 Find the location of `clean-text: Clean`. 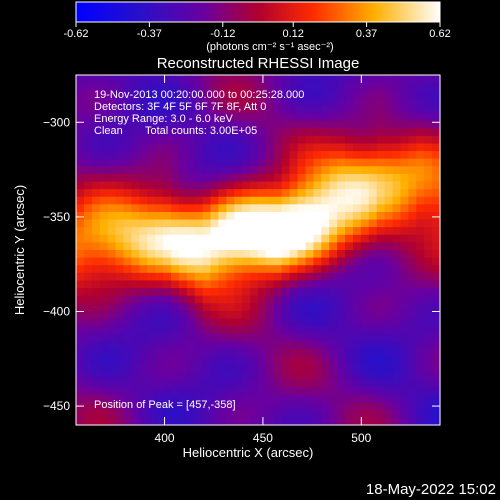

clean-text: Clean is located at coordinates (108, 131).